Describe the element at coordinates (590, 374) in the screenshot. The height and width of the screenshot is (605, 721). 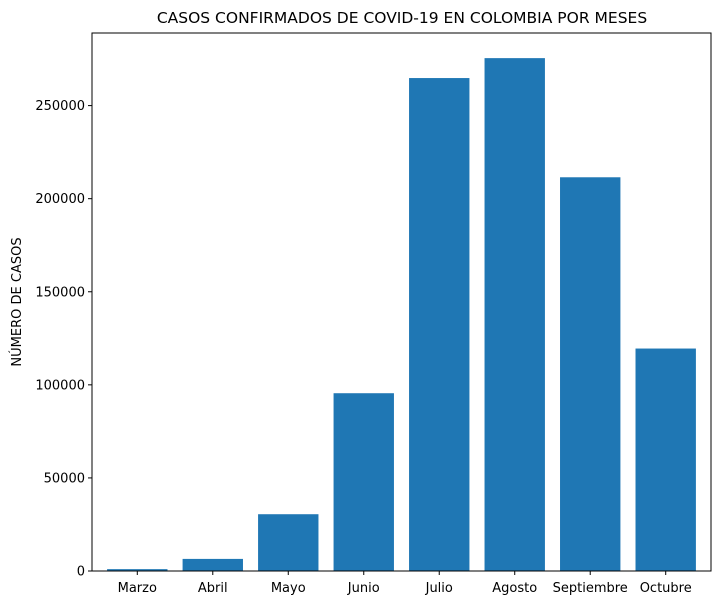
I see `bar-septiembre` at that location.